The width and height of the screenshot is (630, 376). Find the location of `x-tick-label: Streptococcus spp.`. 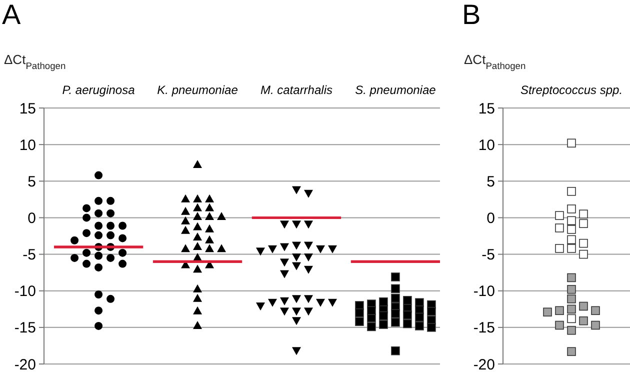

x-tick-label: Streptococcus spp. is located at coordinates (571, 90).